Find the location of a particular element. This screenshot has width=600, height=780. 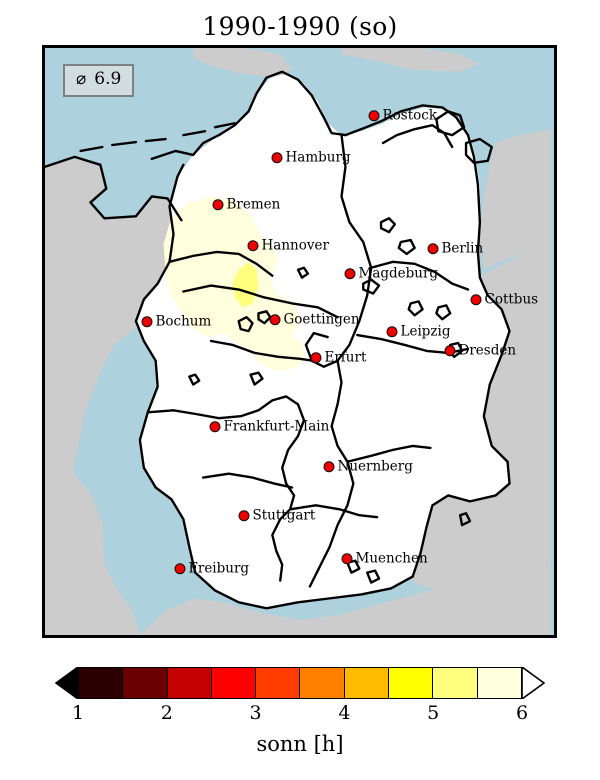

city-label: Muenchen is located at coordinates (391, 558).